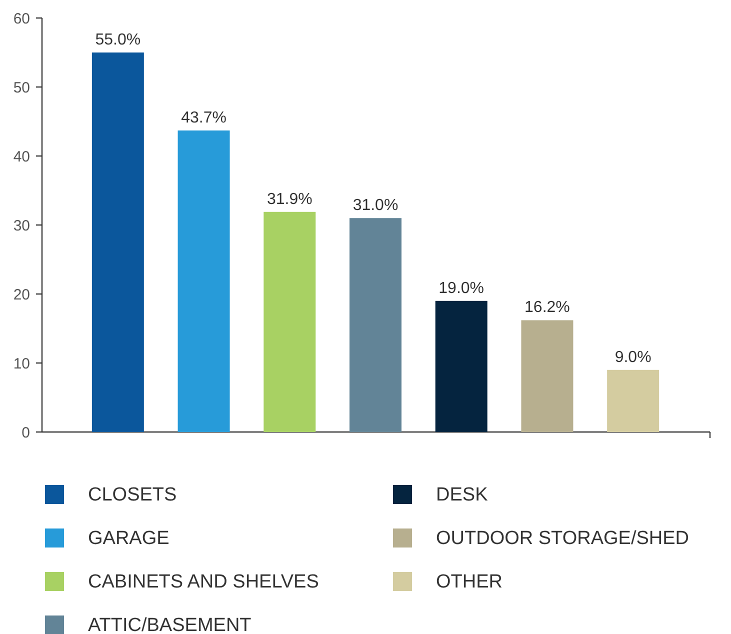 The image size is (731, 634). What do you see at coordinates (461, 288) in the screenshot?
I see `data-label: 19.0%` at bounding box center [461, 288].